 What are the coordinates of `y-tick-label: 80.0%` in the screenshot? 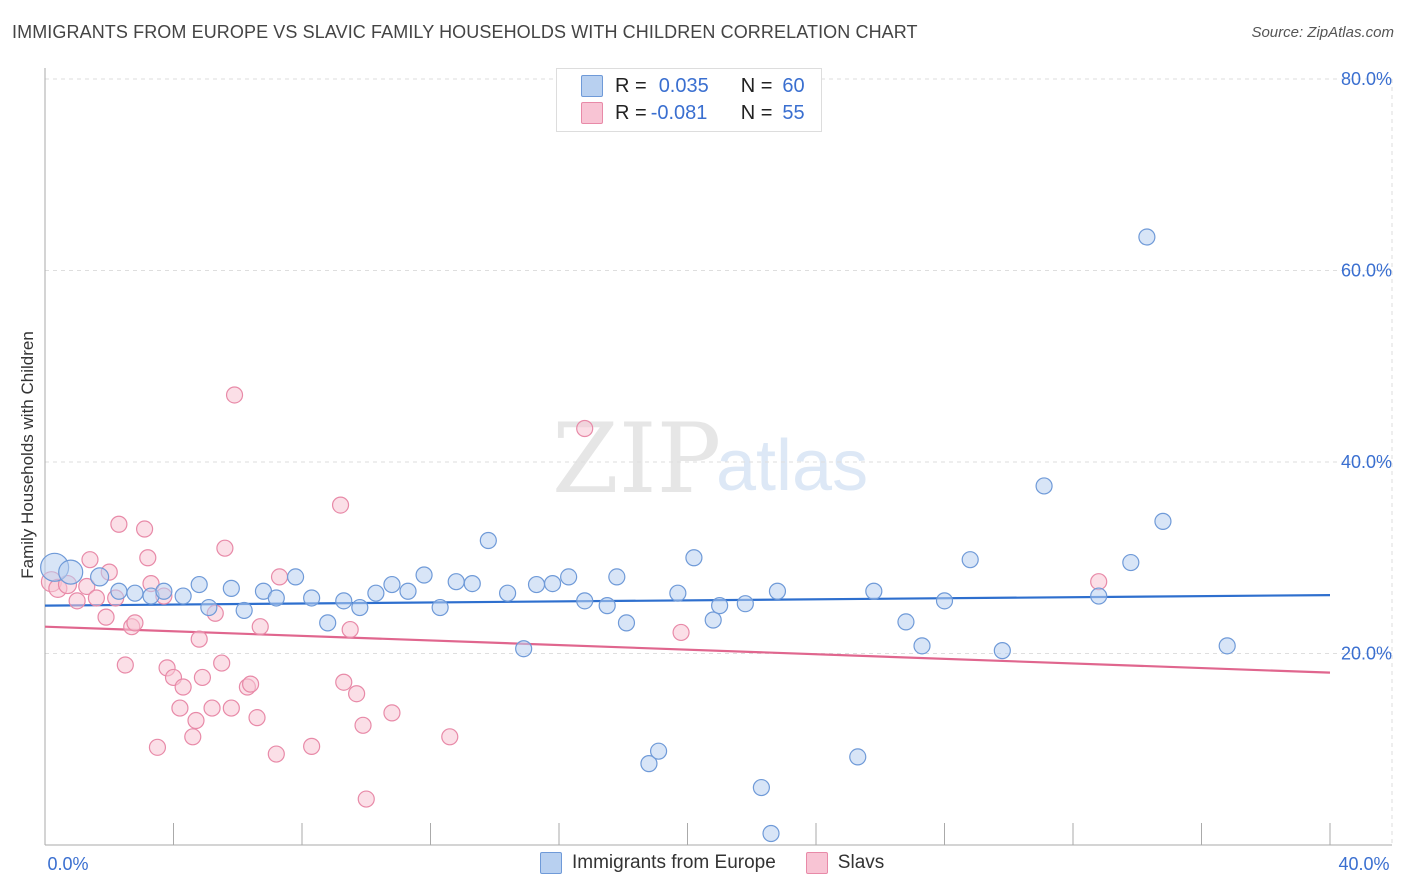 It's located at (1366, 79).